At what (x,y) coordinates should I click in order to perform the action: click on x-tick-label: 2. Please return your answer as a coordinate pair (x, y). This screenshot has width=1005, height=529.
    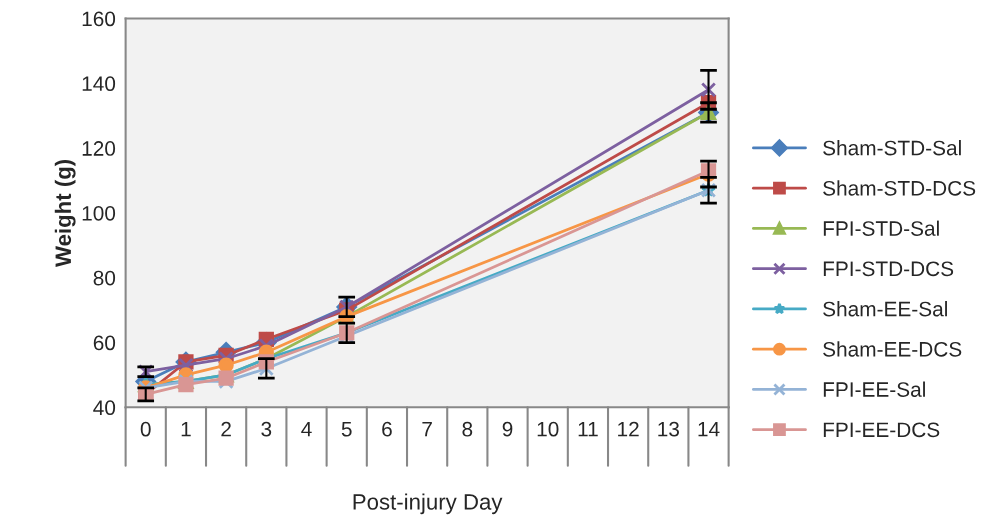
    Looking at the image, I should click on (226, 429).